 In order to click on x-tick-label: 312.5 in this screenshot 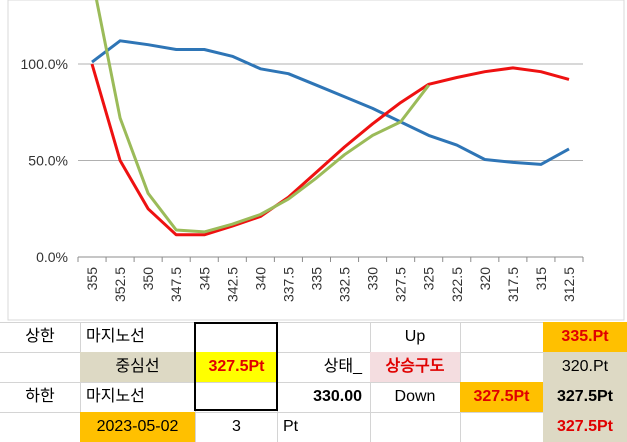, I will do `click(569, 284)`.